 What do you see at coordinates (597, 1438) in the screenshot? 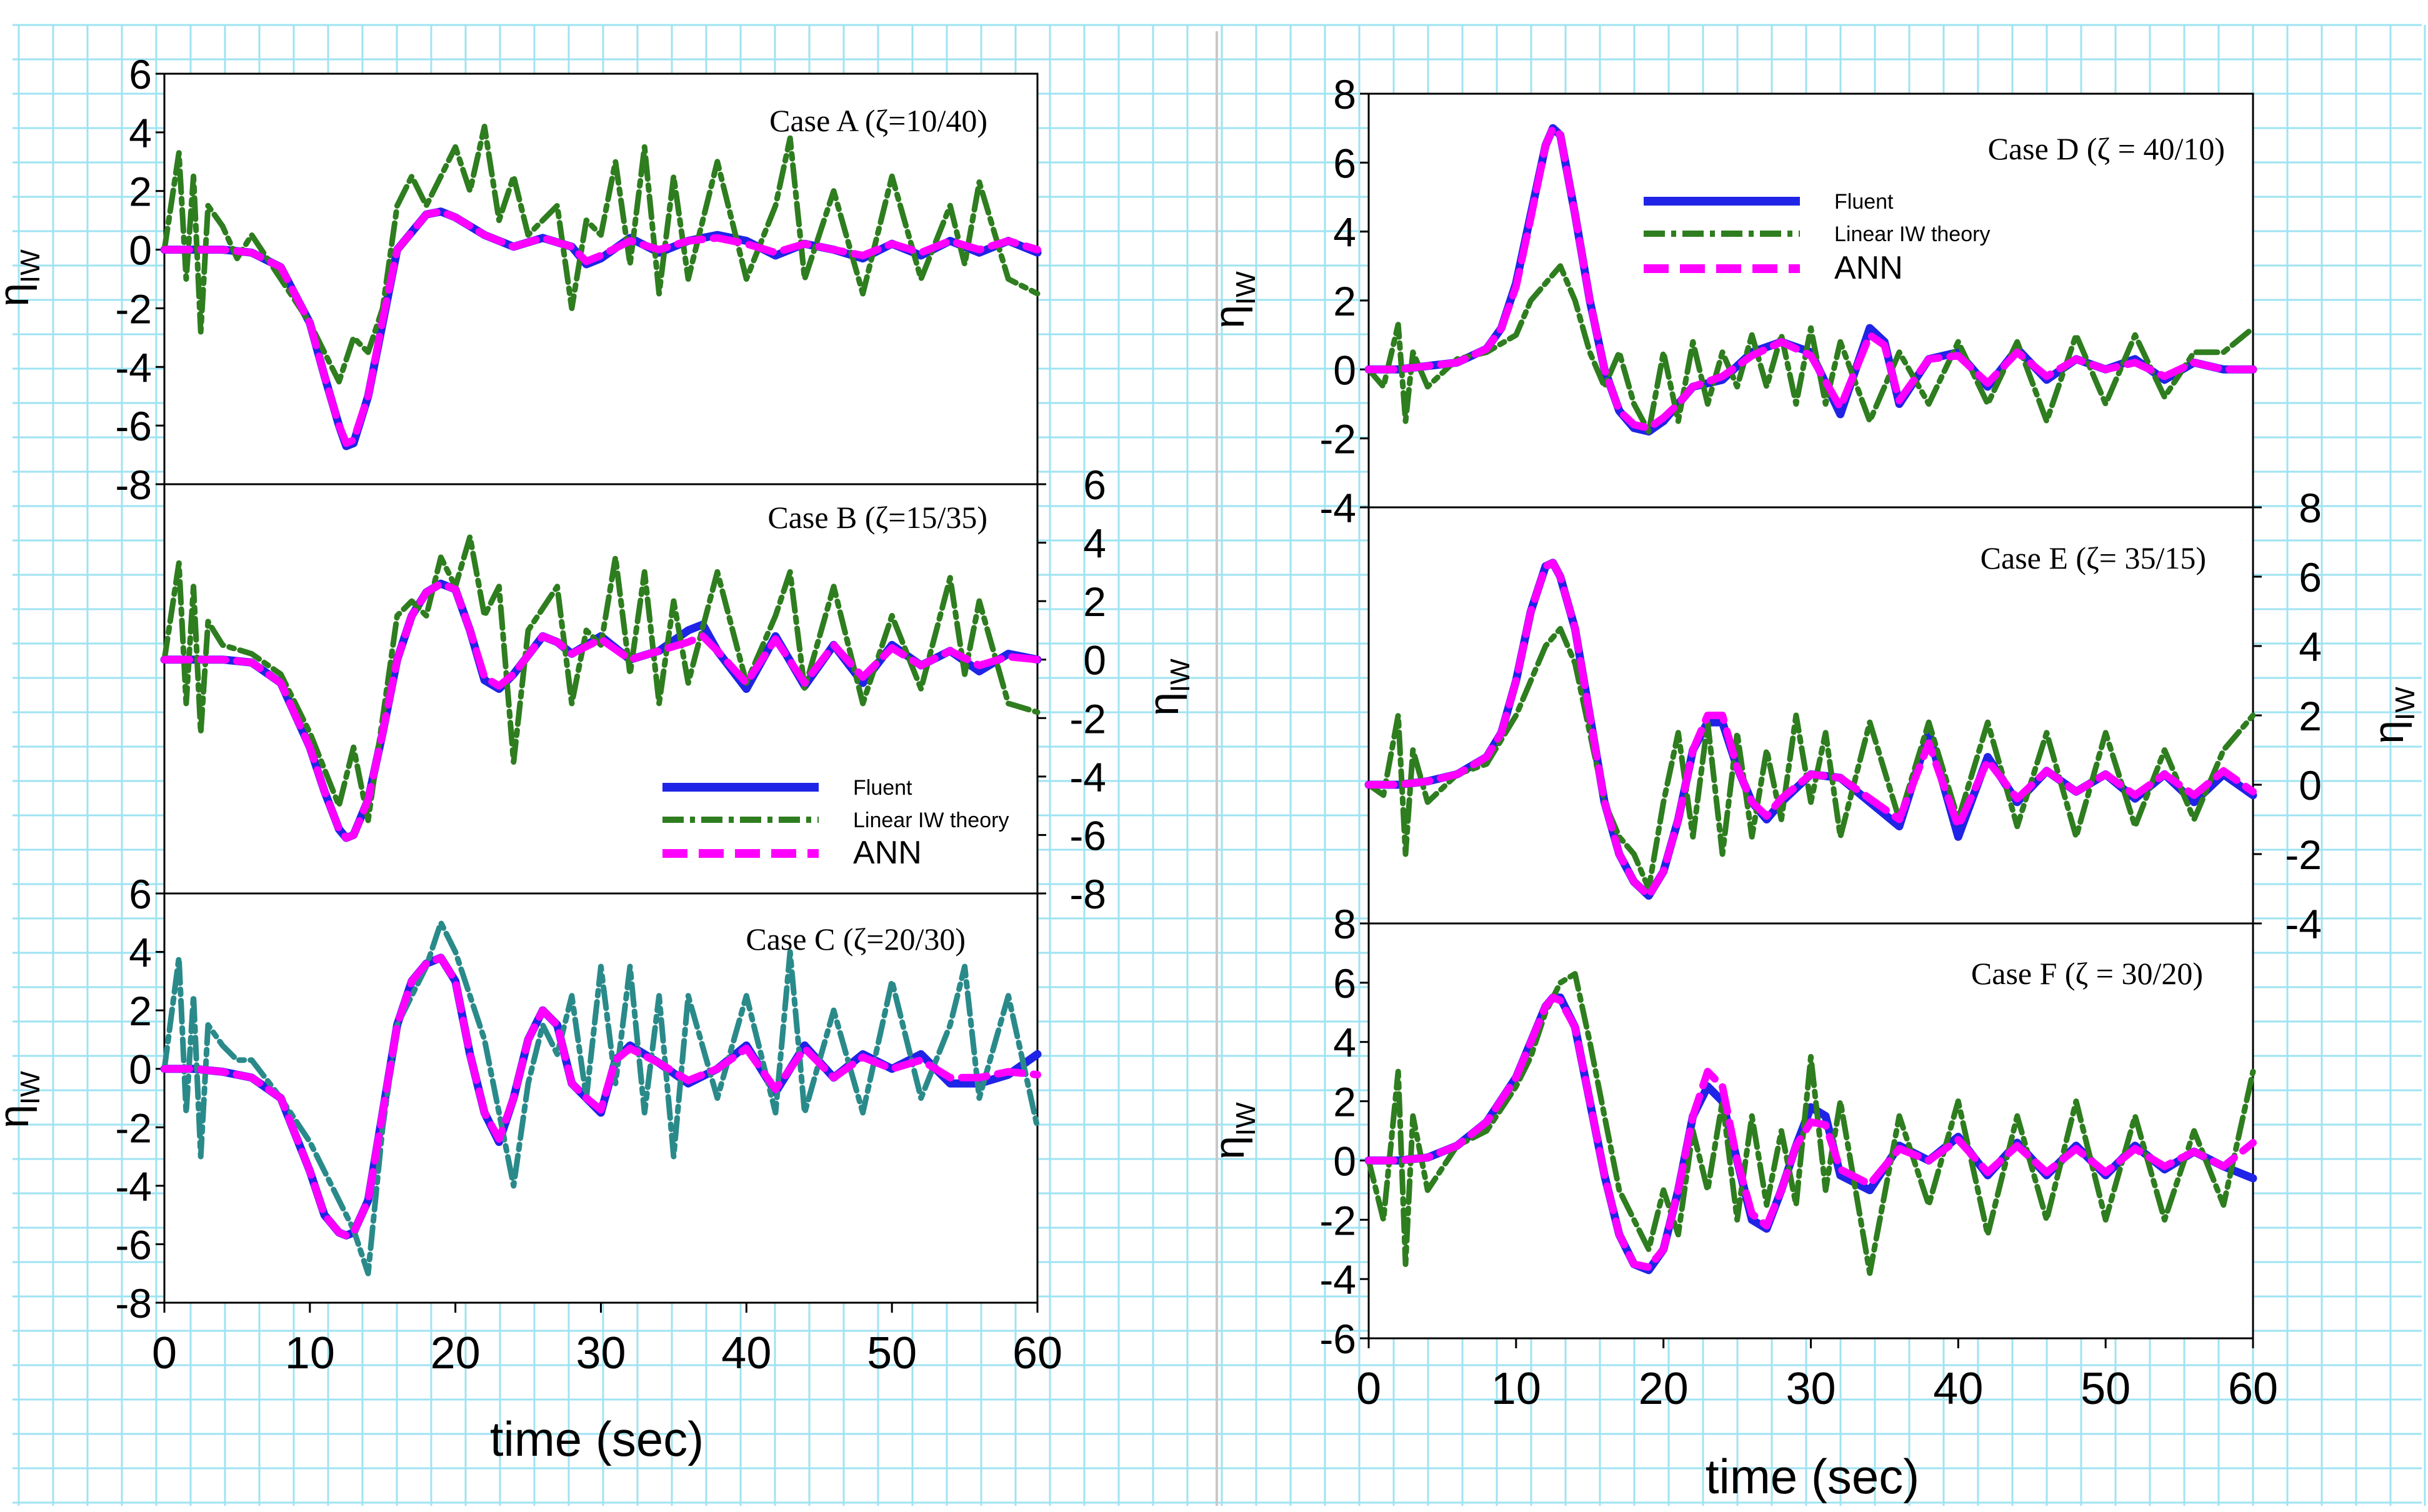
I see `x-axis-title-left: time (sec)` at bounding box center [597, 1438].